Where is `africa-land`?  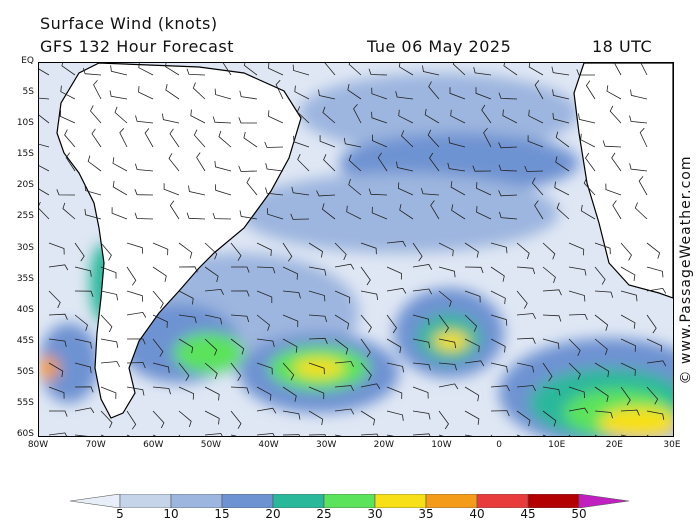 africa-land is located at coordinates (623, 181).